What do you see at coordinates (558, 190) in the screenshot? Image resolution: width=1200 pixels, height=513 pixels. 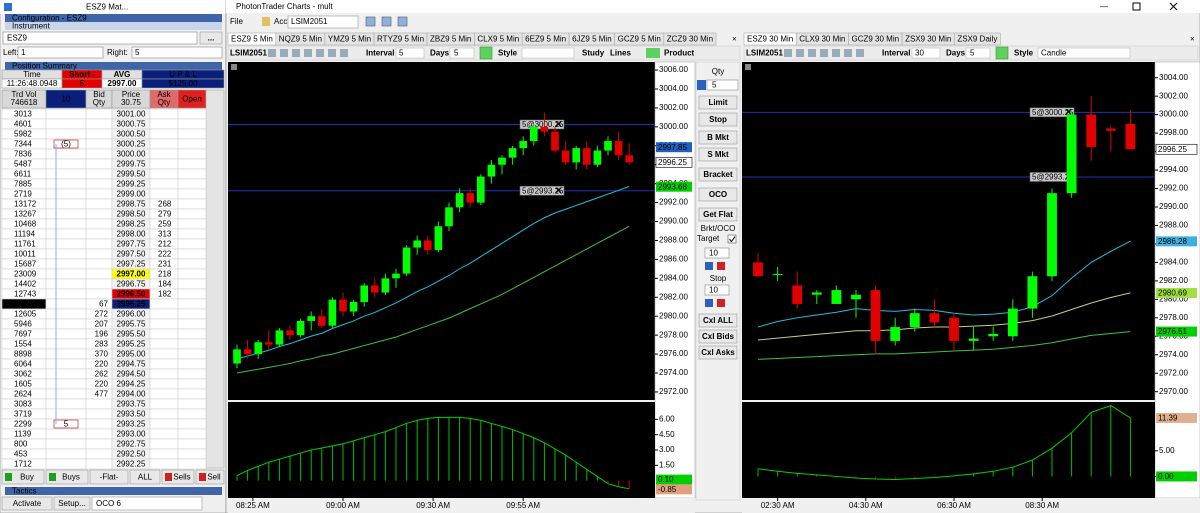 I see `order-cancel` at bounding box center [558, 190].